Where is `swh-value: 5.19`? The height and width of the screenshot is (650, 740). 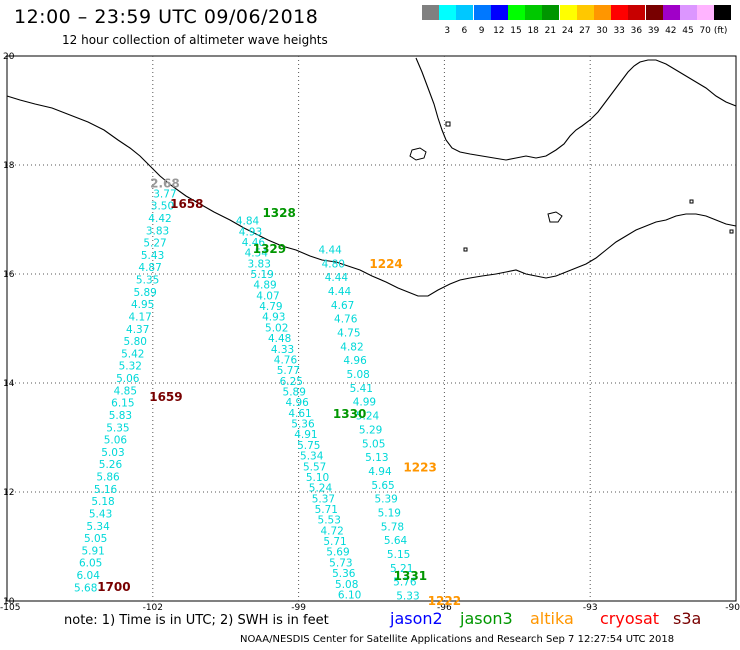
swh-value: 5.19 is located at coordinates (389, 513).